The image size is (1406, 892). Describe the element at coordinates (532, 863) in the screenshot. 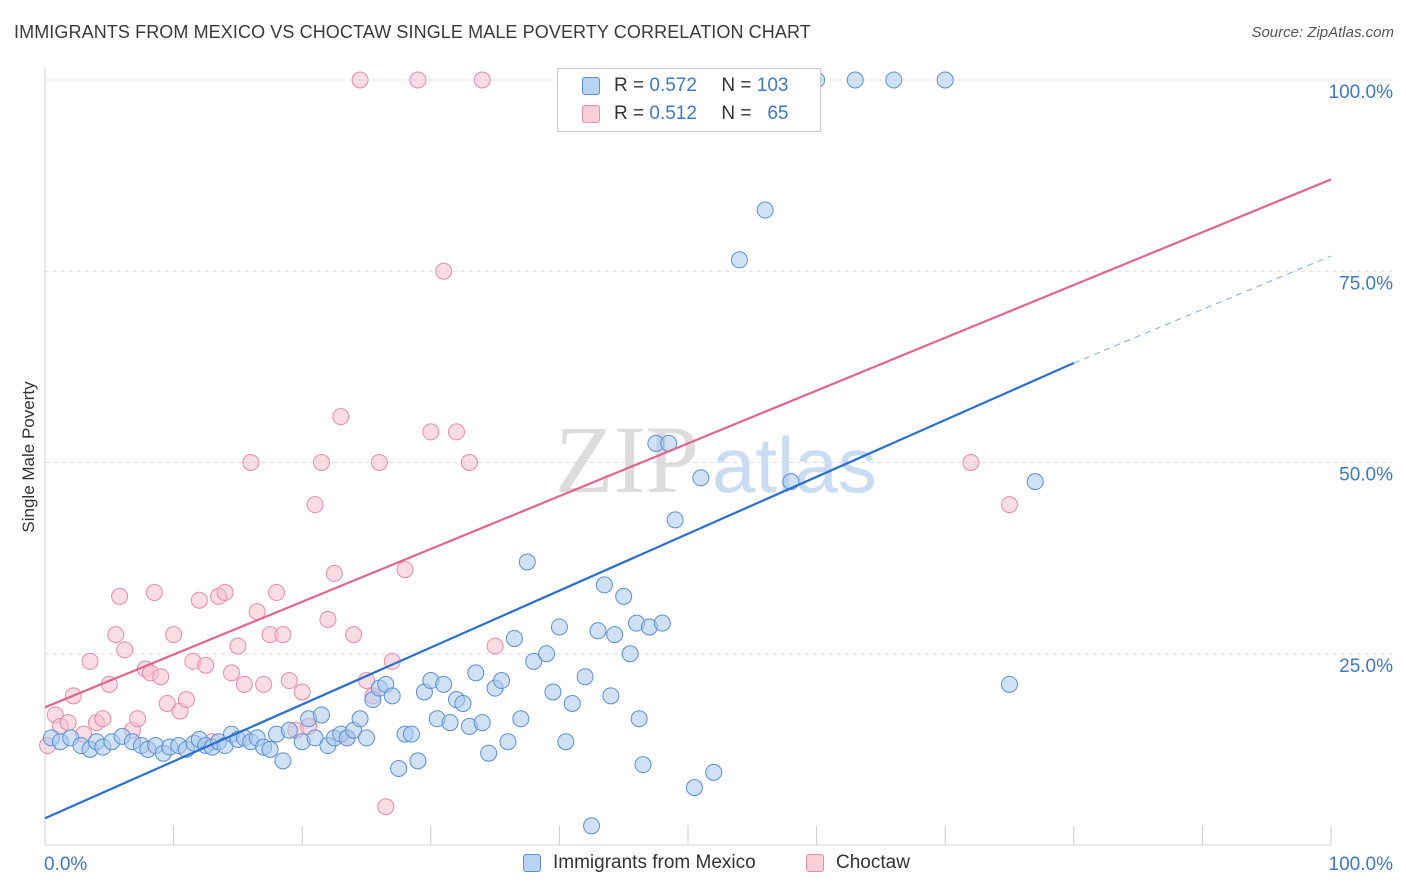

I see `bottom-legend-swatch-blue` at that location.